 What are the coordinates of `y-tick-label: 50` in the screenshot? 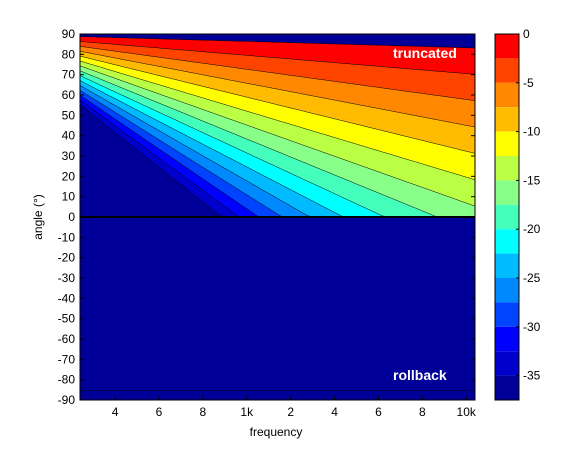 It's located at (69, 115).